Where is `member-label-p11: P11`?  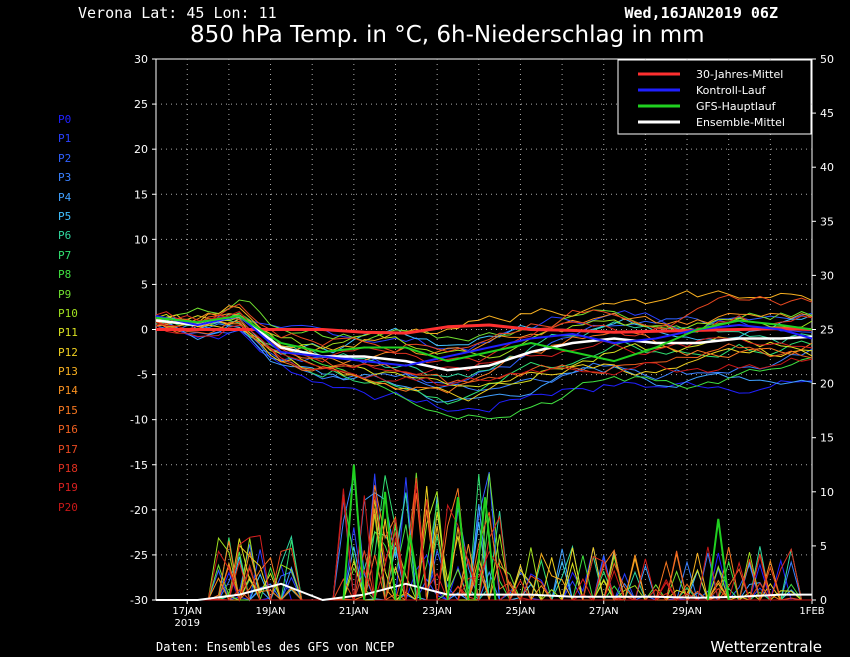 member-label-p11: P11 is located at coordinates (68, 333).